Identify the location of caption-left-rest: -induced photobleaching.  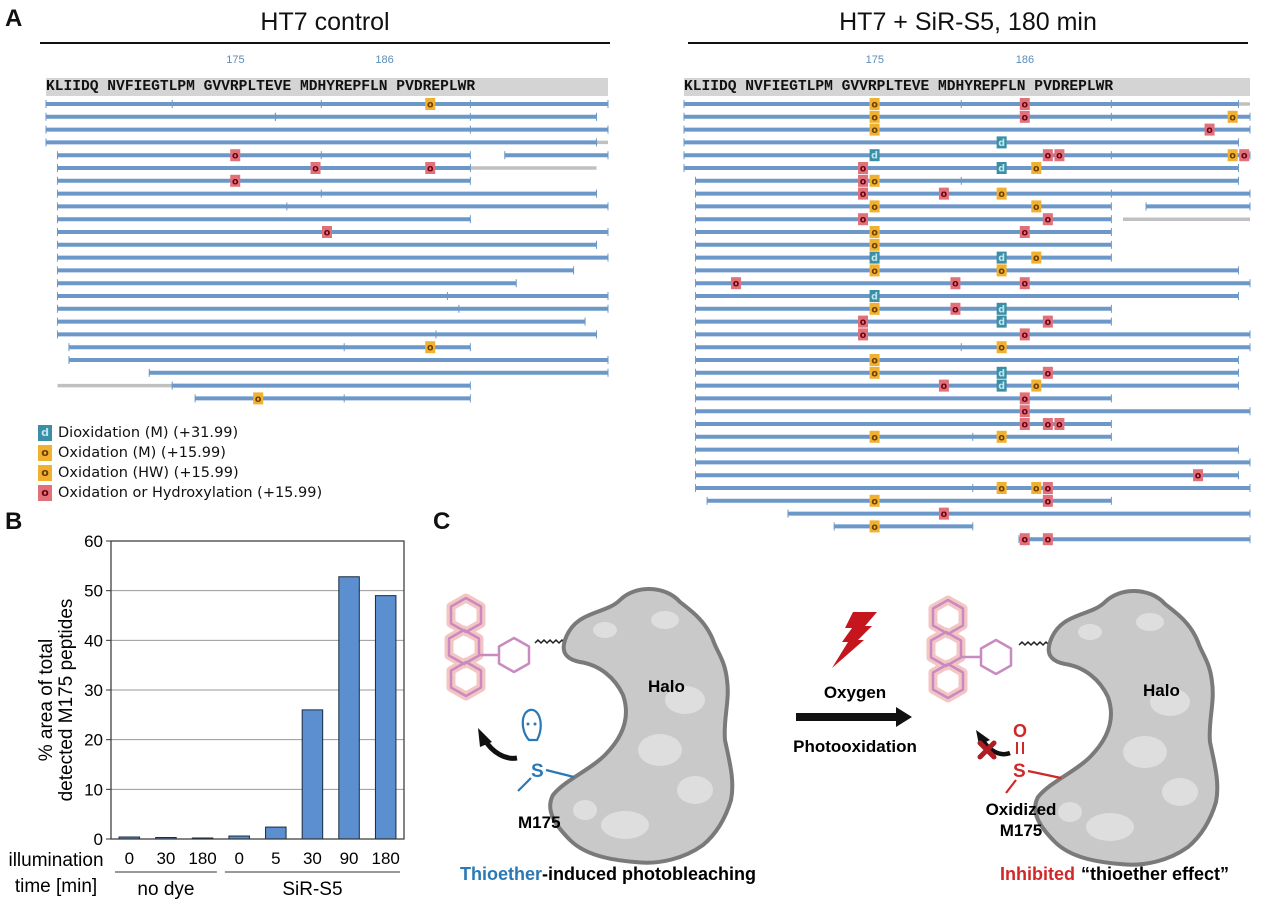
(649, 874).